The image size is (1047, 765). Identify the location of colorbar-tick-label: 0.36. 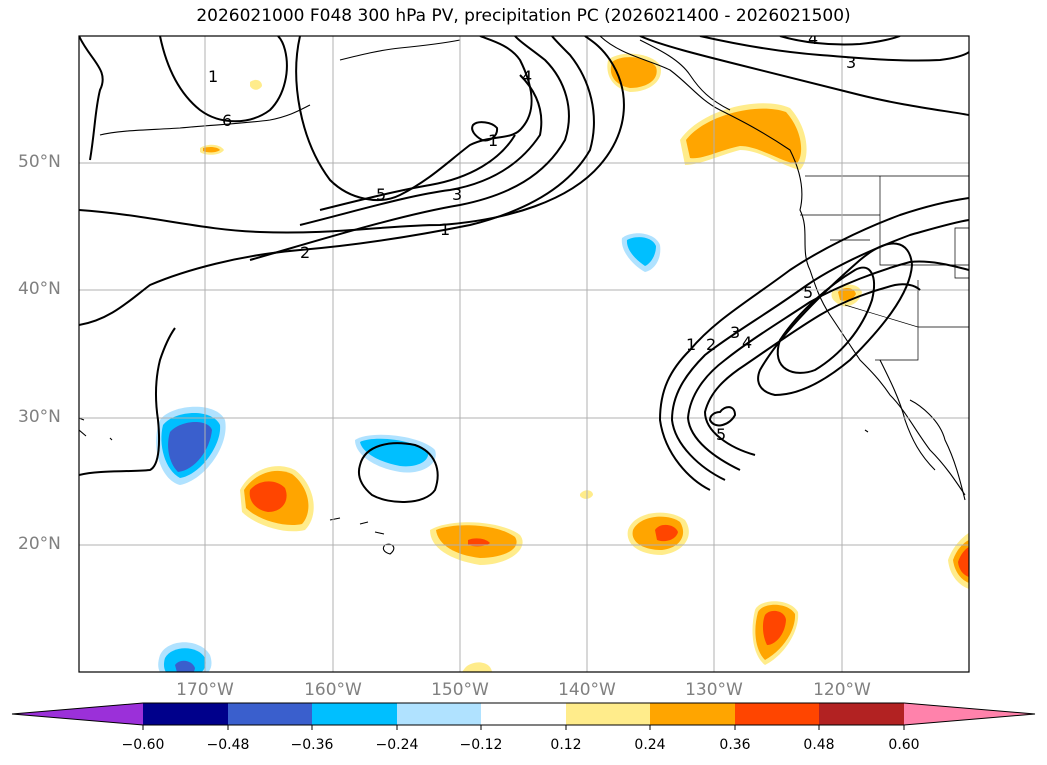
(735, 745).